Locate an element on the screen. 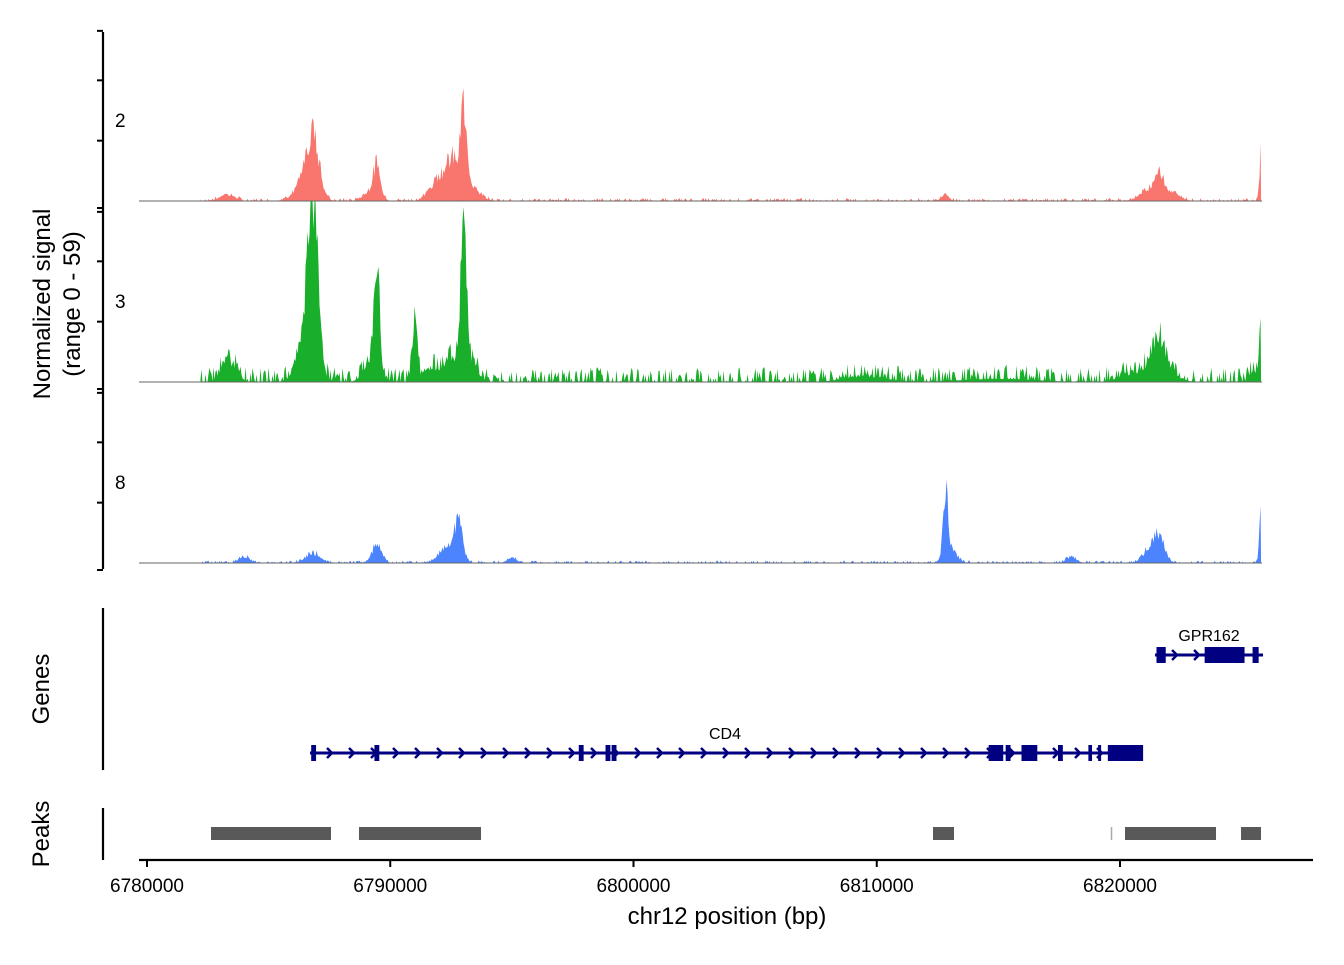  signal-y-axis is located at coordinates (101, 300).